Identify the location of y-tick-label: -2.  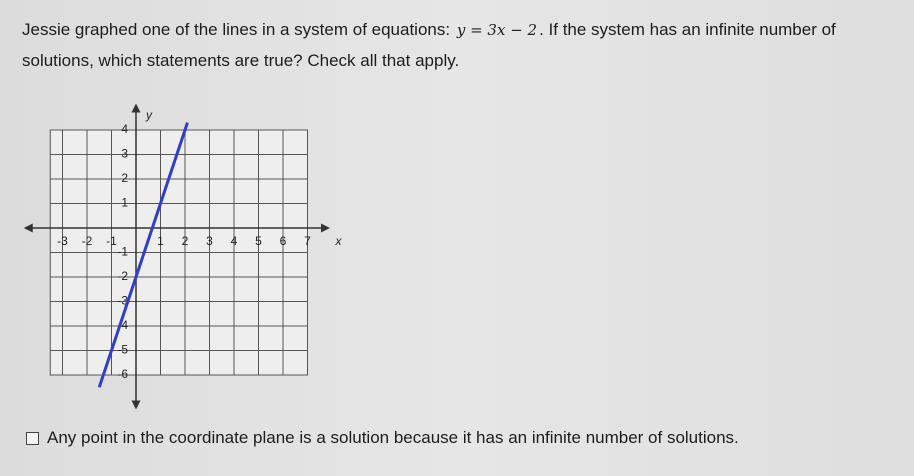
(122, 276).